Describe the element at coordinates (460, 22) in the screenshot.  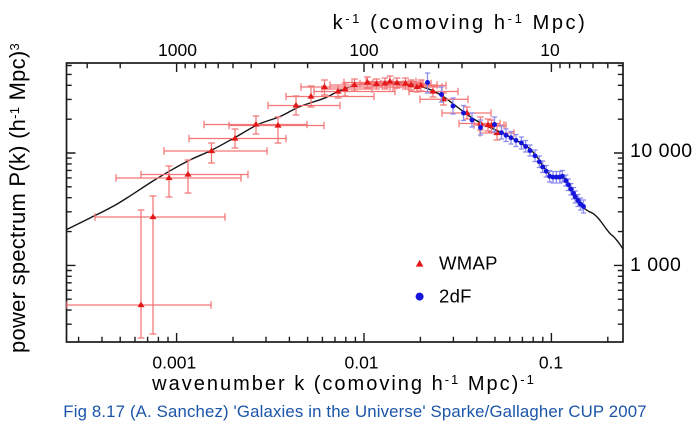
I see `svg-text: k-1 (comoving h-1 Mpc)` at that location.